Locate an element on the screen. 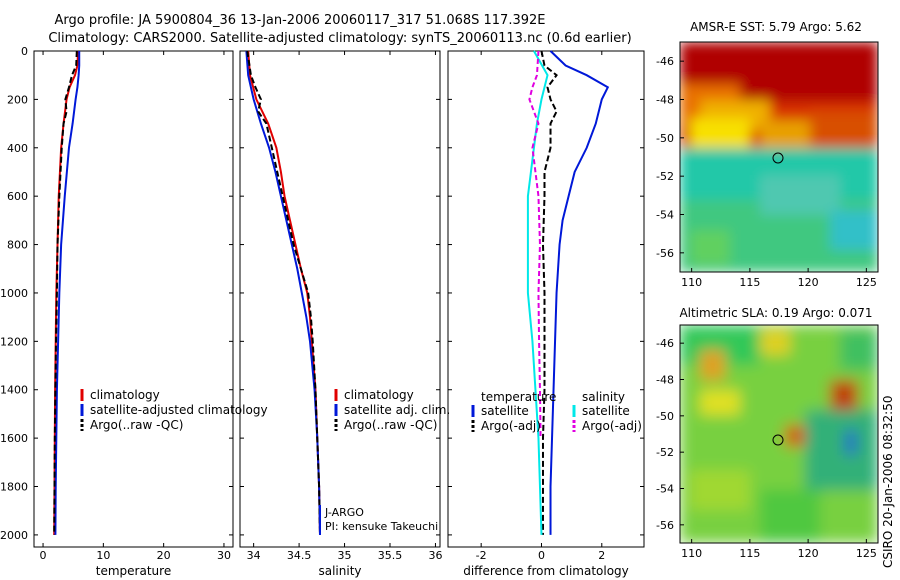  sst-heatmap is located at coordinates (779, 157).